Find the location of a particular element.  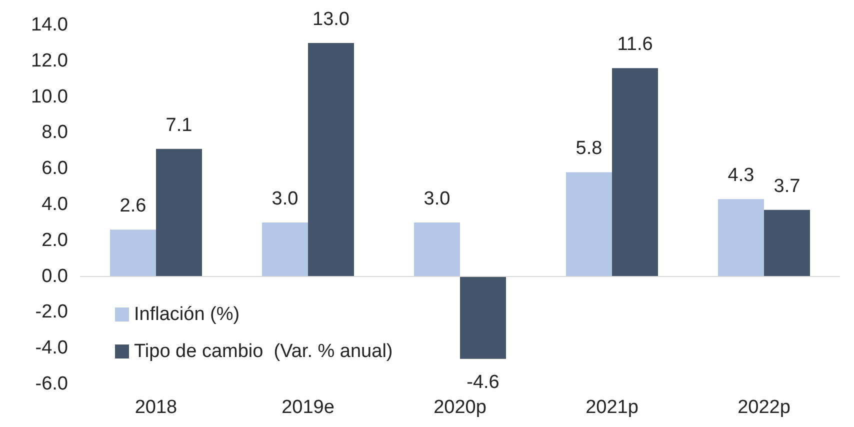

y-tick-label: 14.0 is located at coordinates (49, 25).